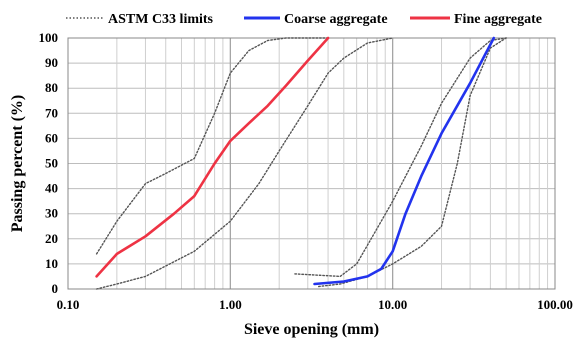  Describe the element at coordinates (51, 62) in the screenshot. I see `y-tick-label: 90` at that location.